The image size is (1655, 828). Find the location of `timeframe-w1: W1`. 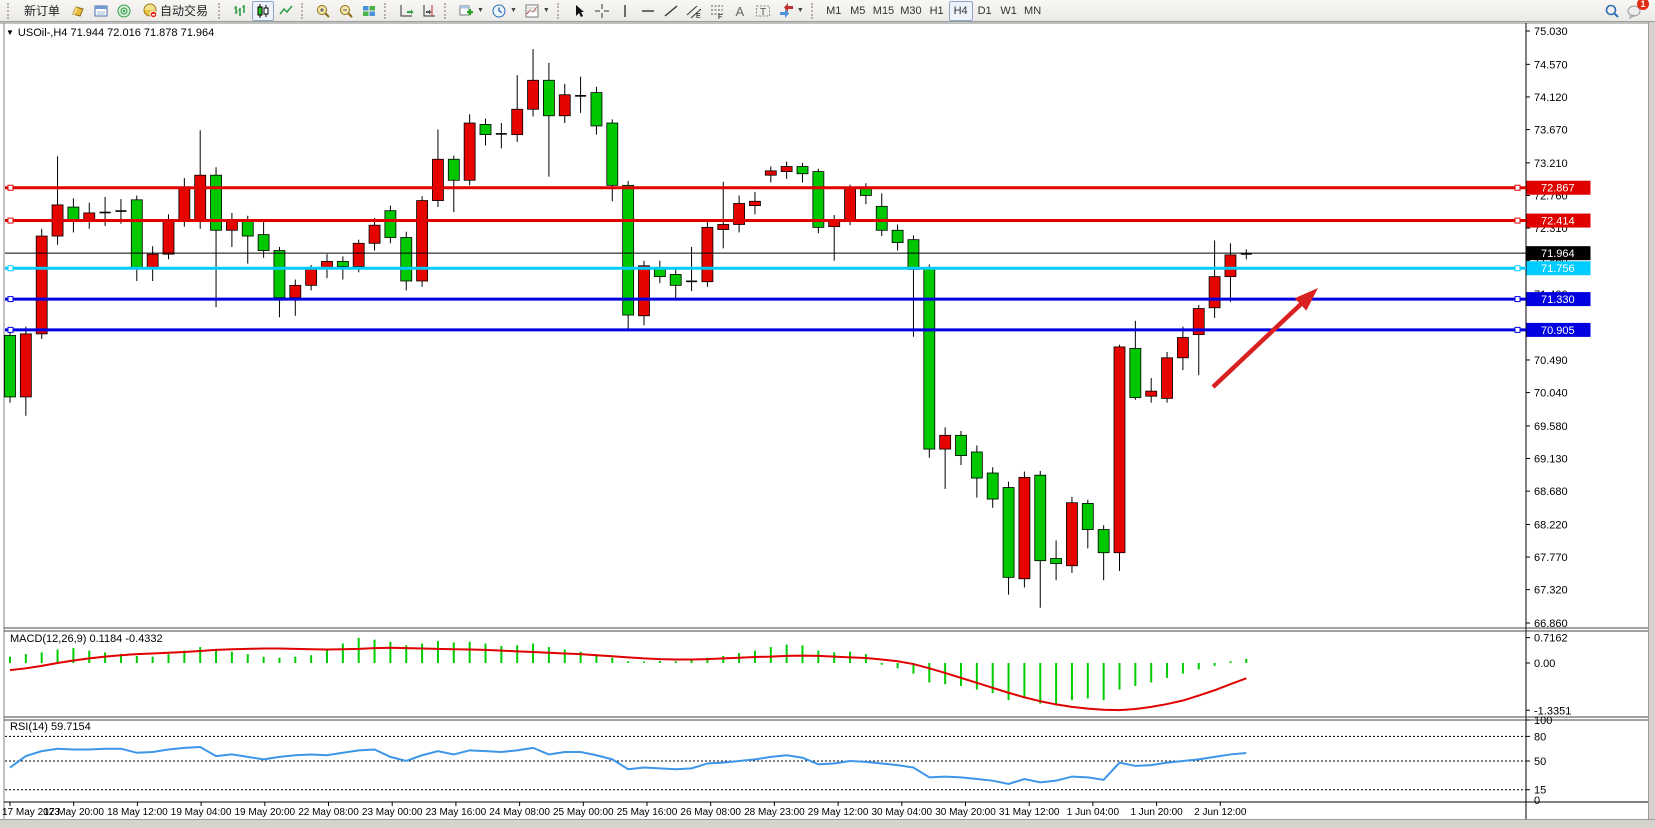

timeframe-w1: W1 is located at coordinates (1008, 10).